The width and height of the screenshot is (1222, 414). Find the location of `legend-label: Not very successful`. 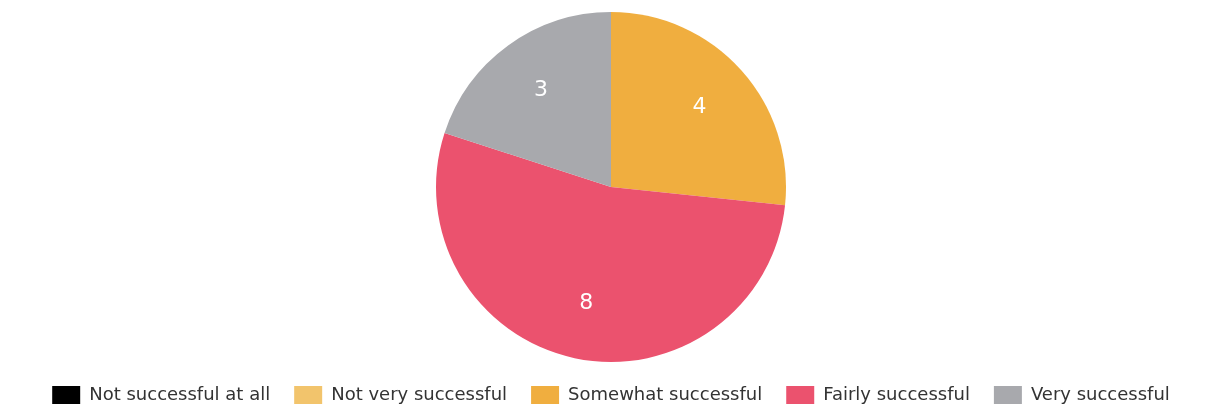

legend-label: Not very successful is located at coordinates (419, 393).